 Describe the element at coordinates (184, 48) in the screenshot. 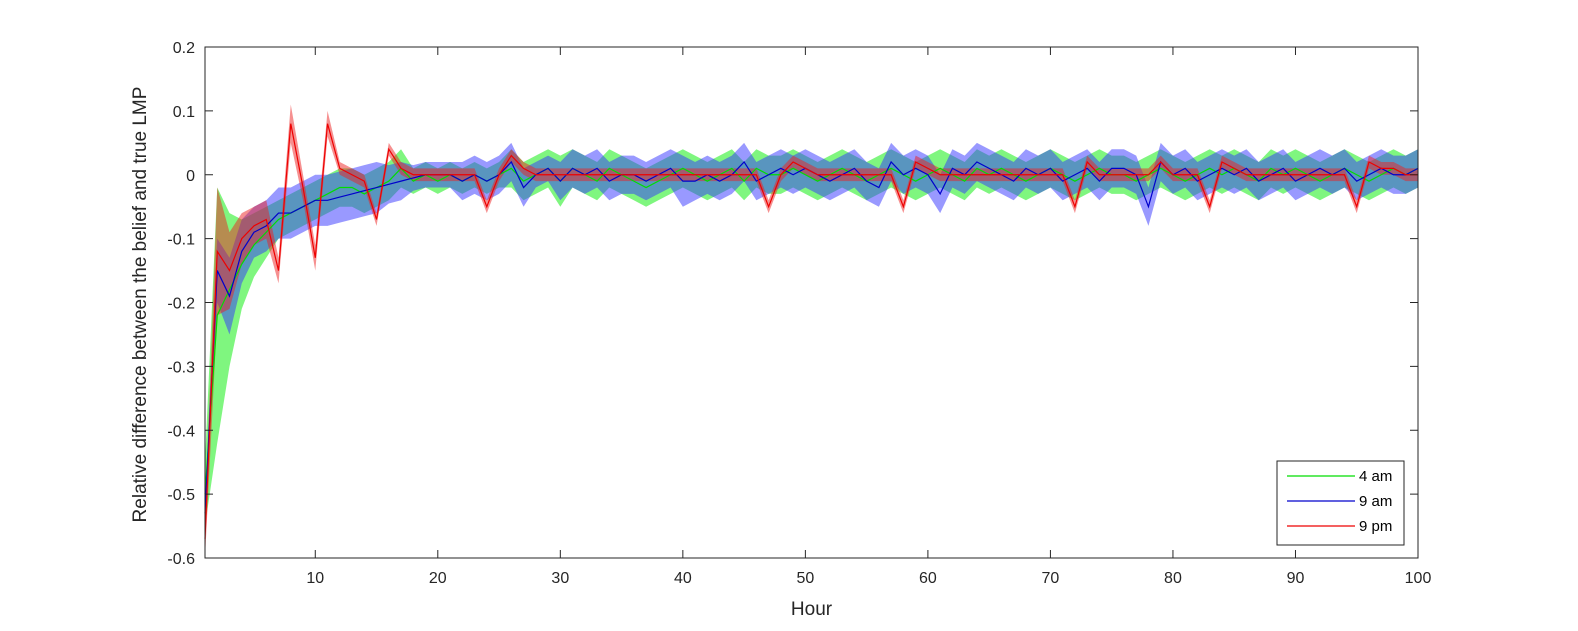

I see `y-tick-label: 0.2` at that location.